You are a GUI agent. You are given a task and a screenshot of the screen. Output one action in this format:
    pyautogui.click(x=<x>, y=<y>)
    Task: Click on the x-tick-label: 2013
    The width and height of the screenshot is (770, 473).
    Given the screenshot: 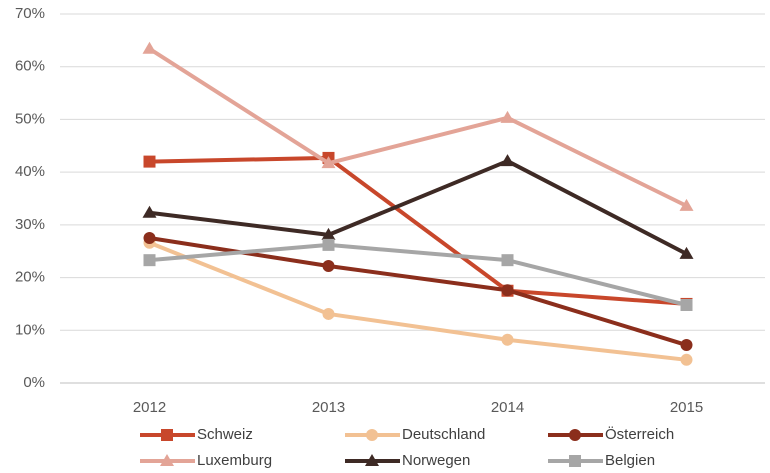 What is the action you would take?
    pyautogui.click(x=328, y=407)
    